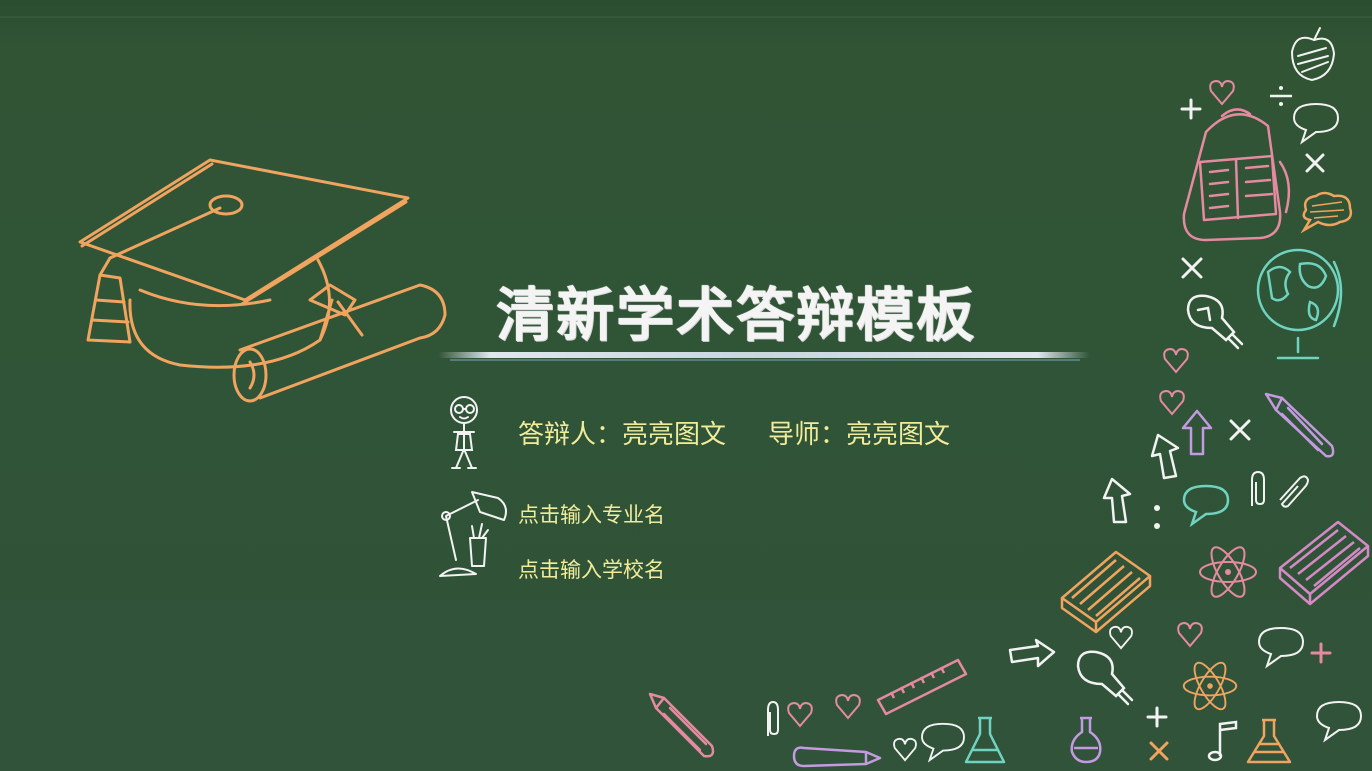 This screenshot has height=771, width=1372. I want to click on title-underline-shadow, so click(765, 360).